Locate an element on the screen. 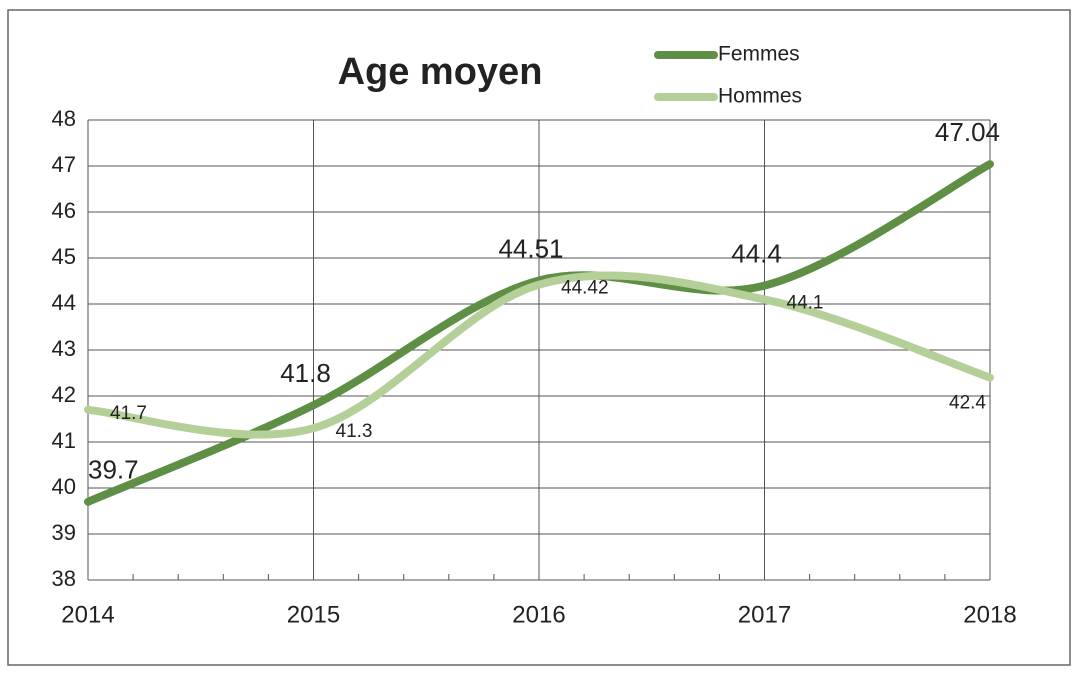  y-tick-label: 45 is located at coordinates (64, 256).